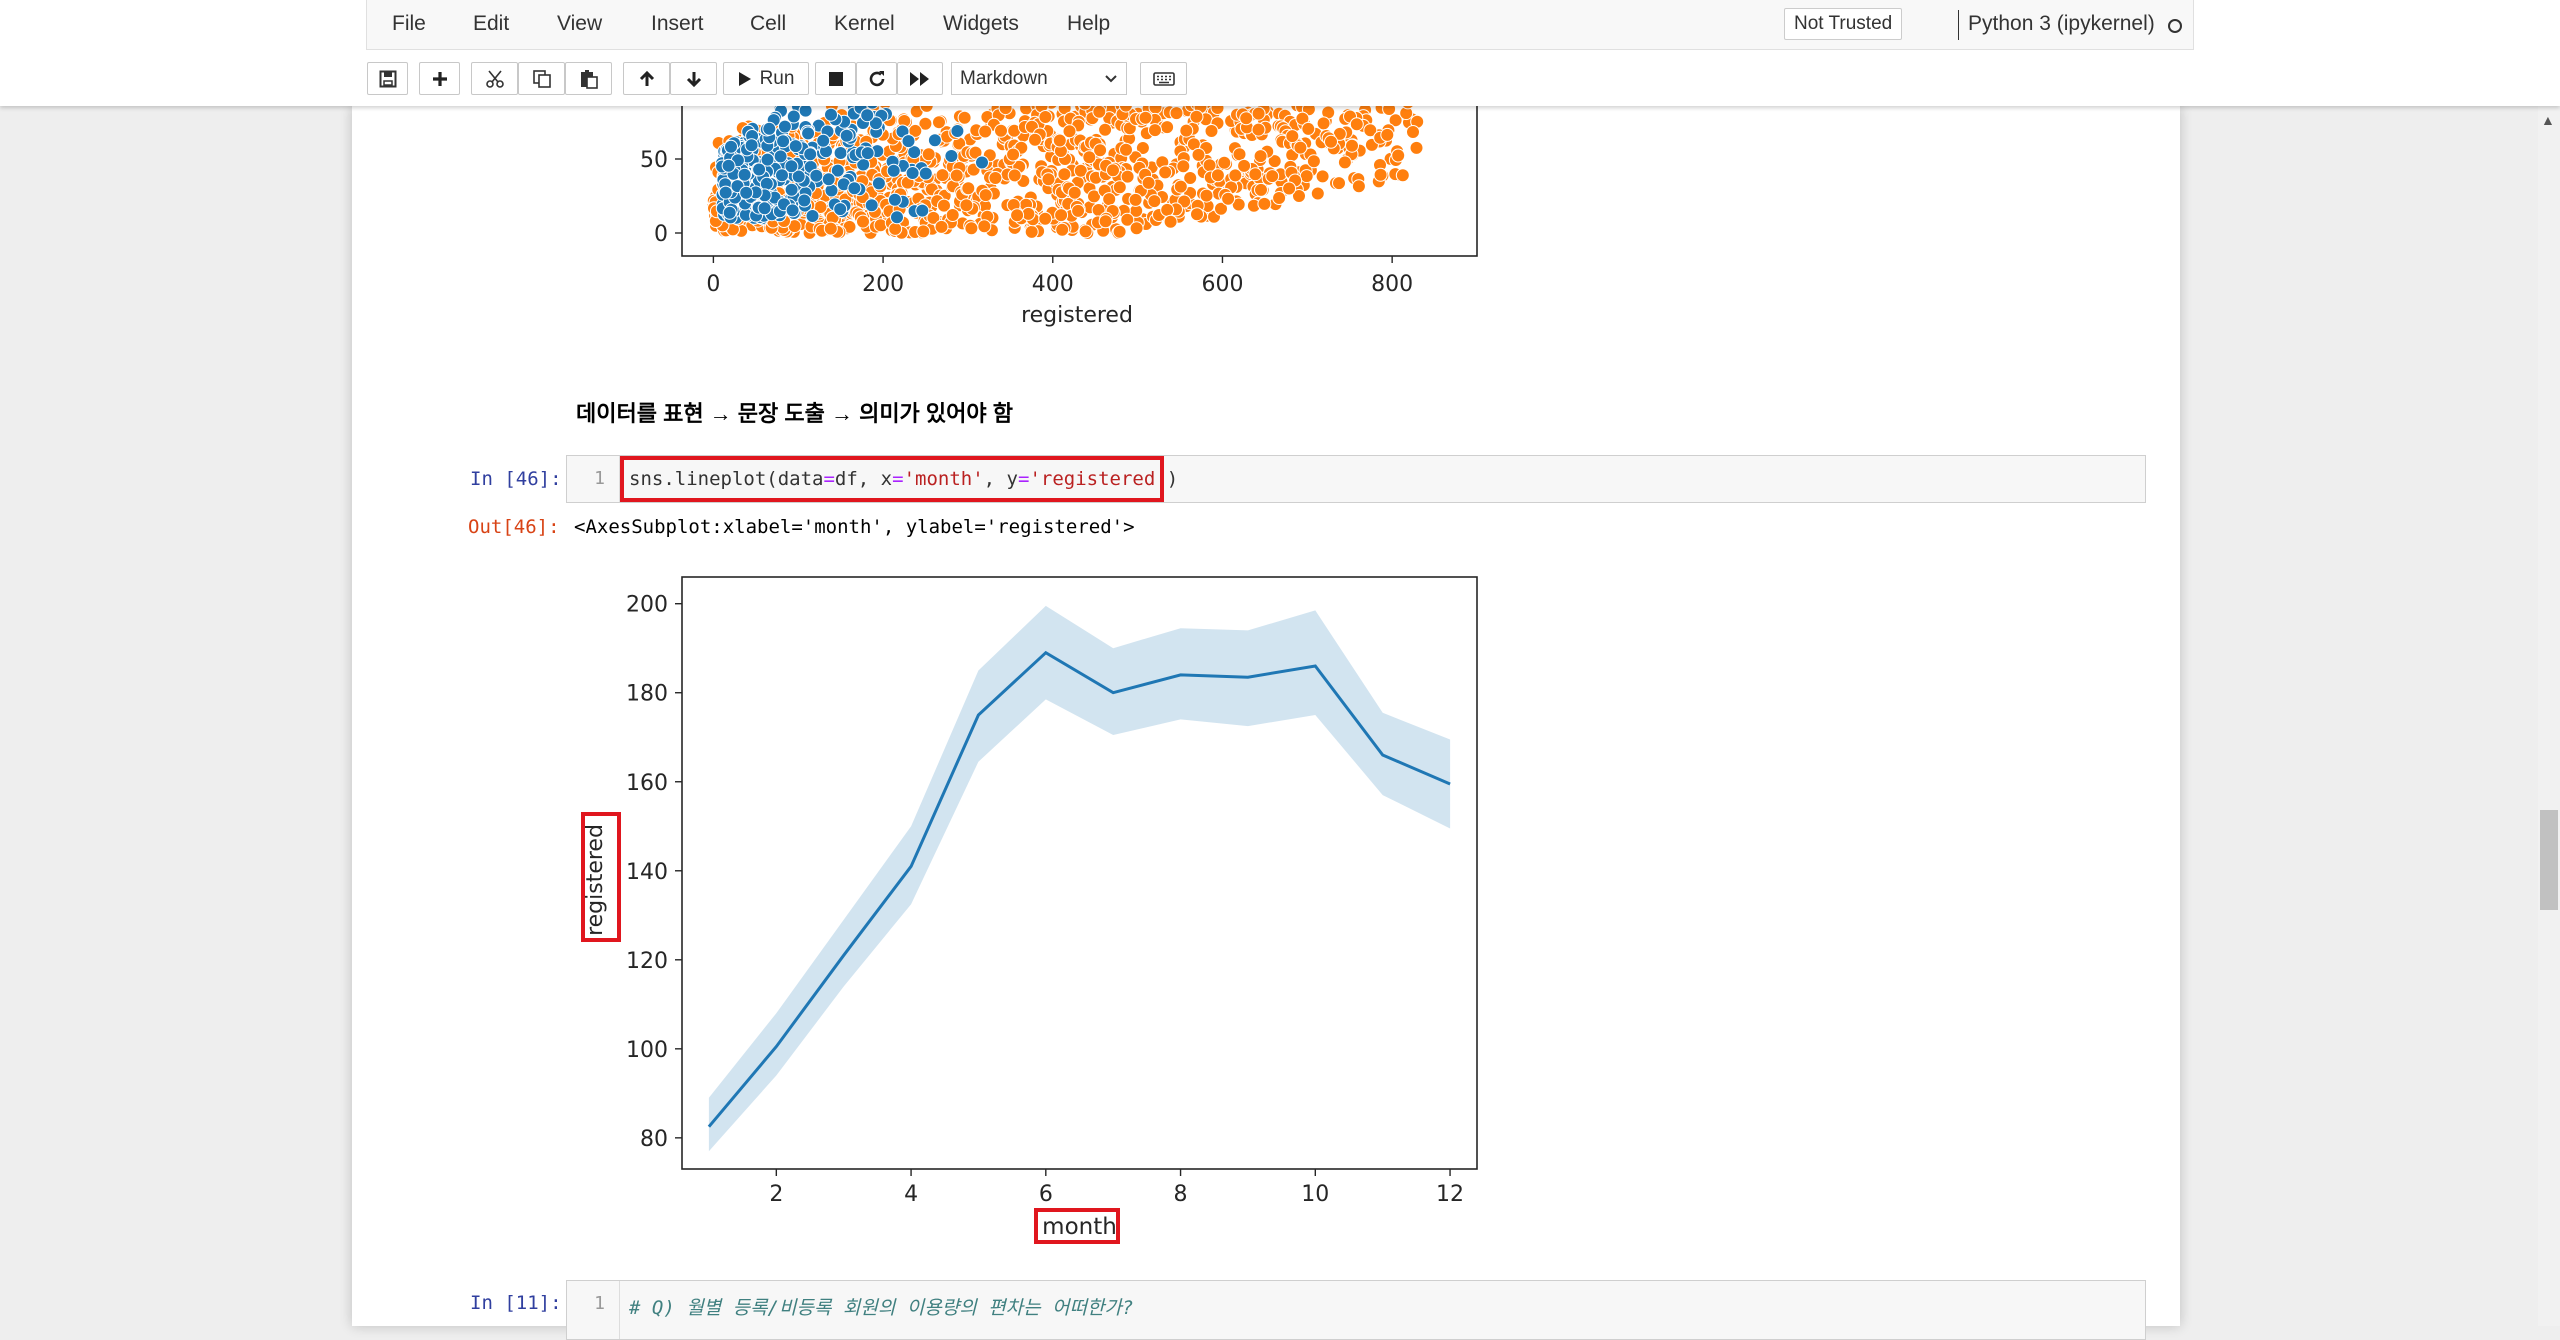 Image resolution: width=2560 pixels, height=1340 pixels. What do you see at coordinates (409, 23) in the screenshot?
I see `menu-file: File` at bounding box center [409, 23].